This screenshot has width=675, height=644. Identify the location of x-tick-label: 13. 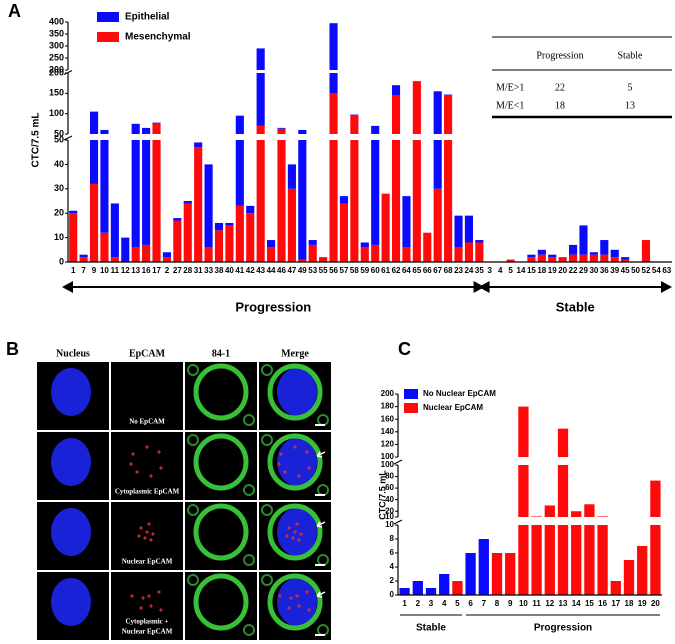
(563, 603).